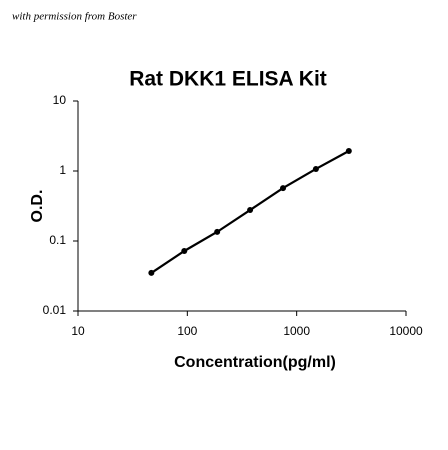 The image size is (448, 450). What do you see at coordinates (187, 331) in the screenshot?
I see `x-tick-label: 100` at bounding box center [187, 331].